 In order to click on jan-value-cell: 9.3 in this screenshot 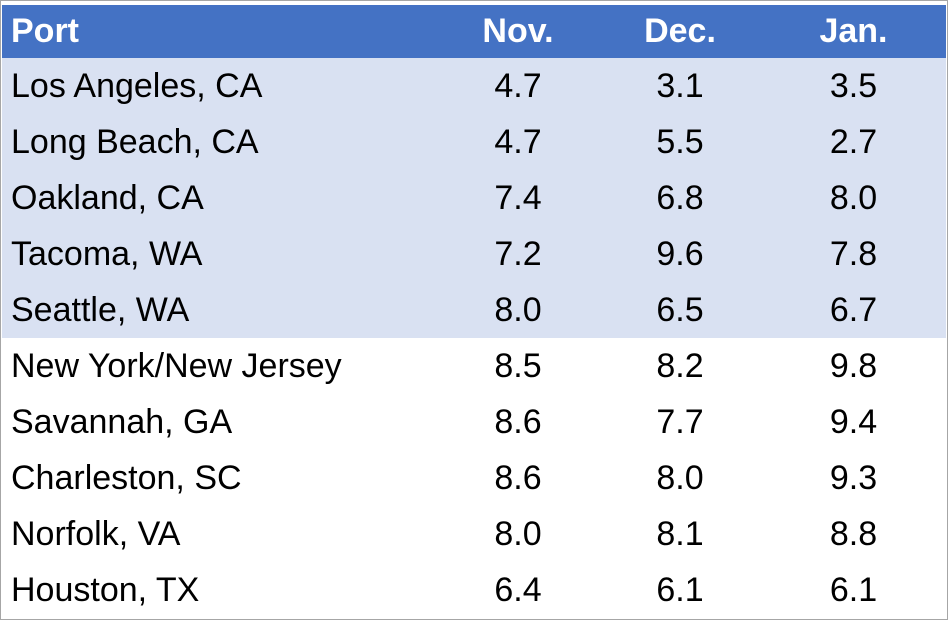, I will do `click(853, 477)`.